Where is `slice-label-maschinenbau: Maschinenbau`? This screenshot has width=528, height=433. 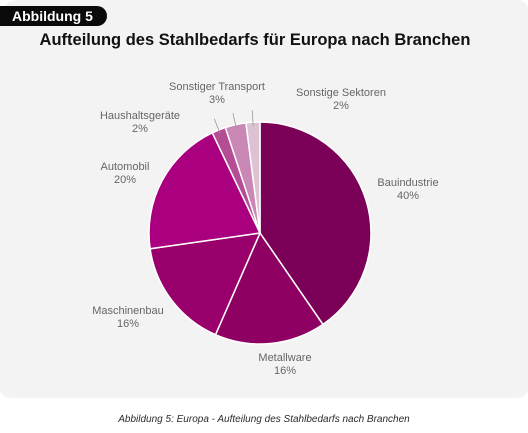 slice-label-maschinenbau: Maschinenbau is located at coordinates (128, 311).